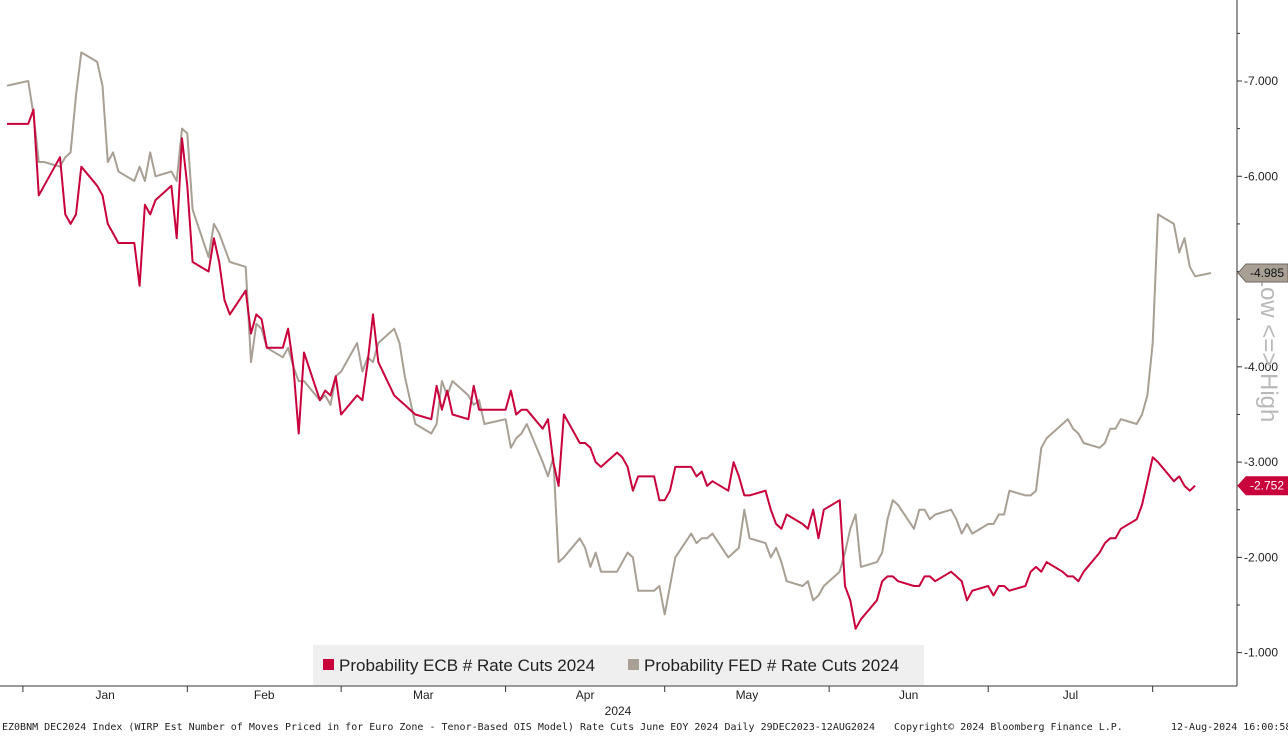 This screenshot has width=1288, height=736. I want to click on legend-box, so click(618, 665).